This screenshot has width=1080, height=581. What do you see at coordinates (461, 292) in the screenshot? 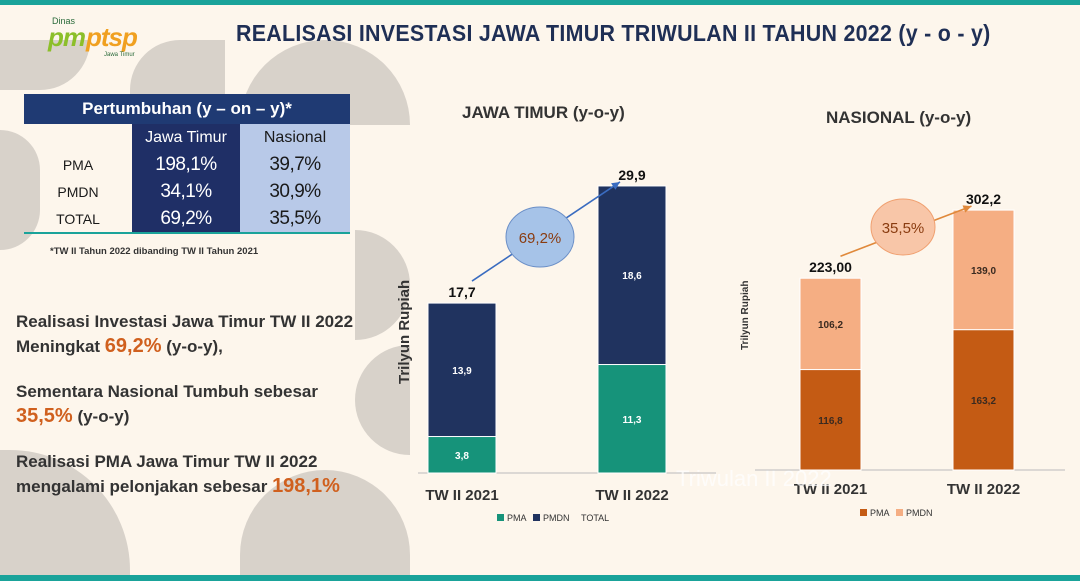
I see `total-label: 17,7` at bounding box center [461, 292].